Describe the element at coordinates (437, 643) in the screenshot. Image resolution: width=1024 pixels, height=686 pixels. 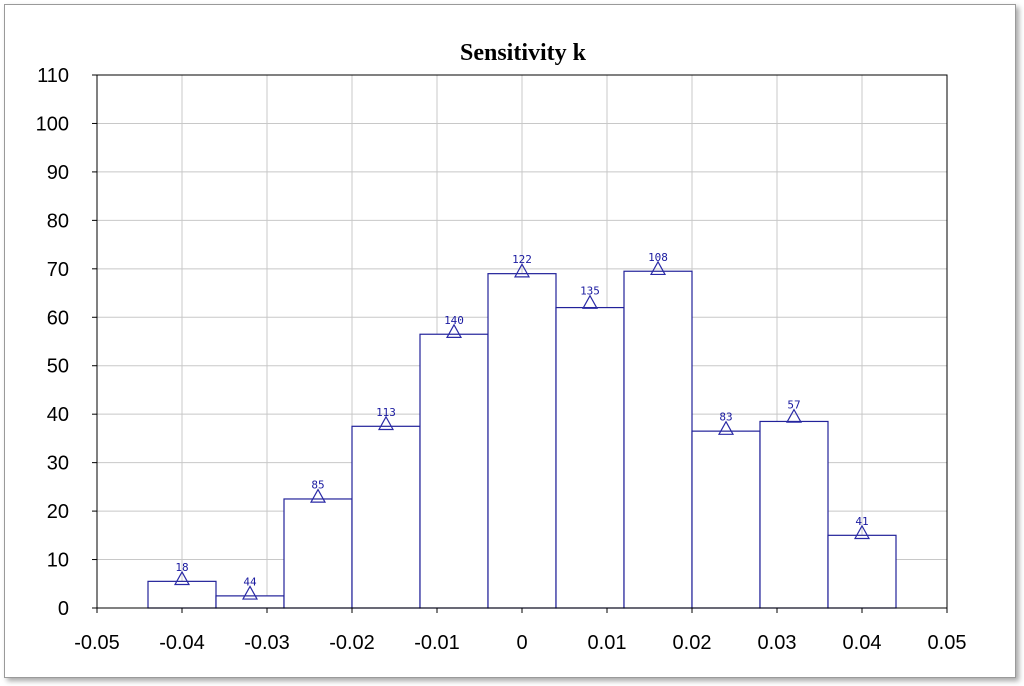
I see `x-tick-label: -0.01` at that location.